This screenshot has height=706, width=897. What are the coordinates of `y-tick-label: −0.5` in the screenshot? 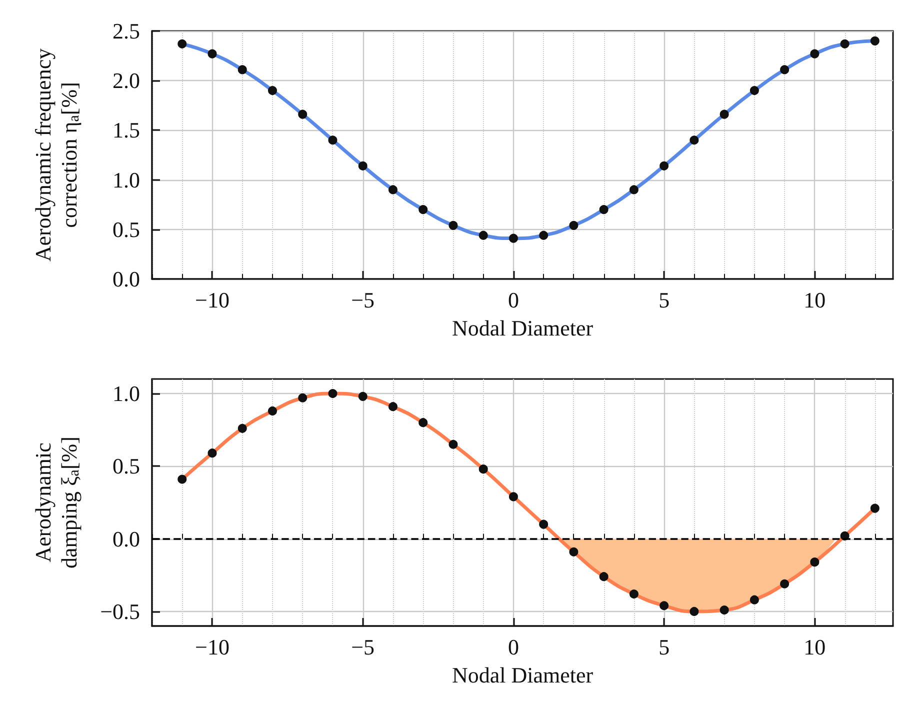 It's located at (120, 611).